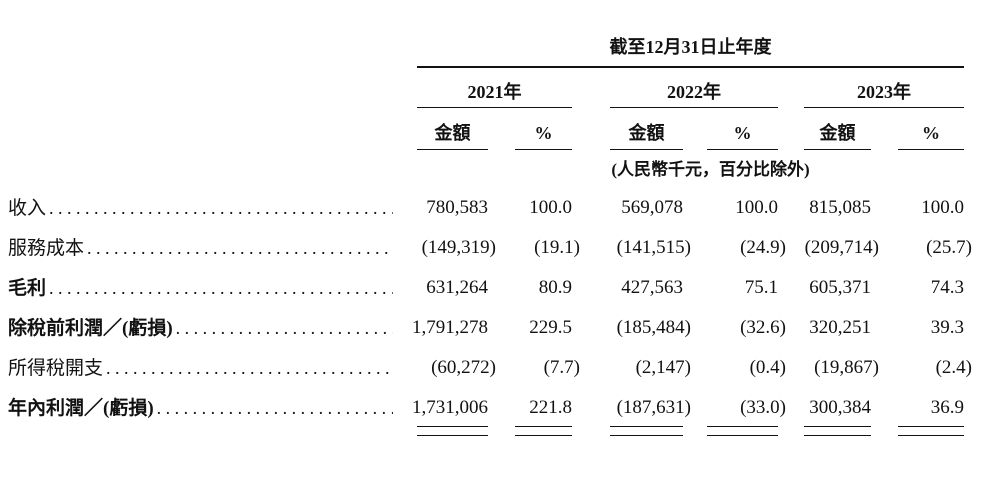  I want to click on row-label: 年內利潤／(虧損), so click(208, 408).